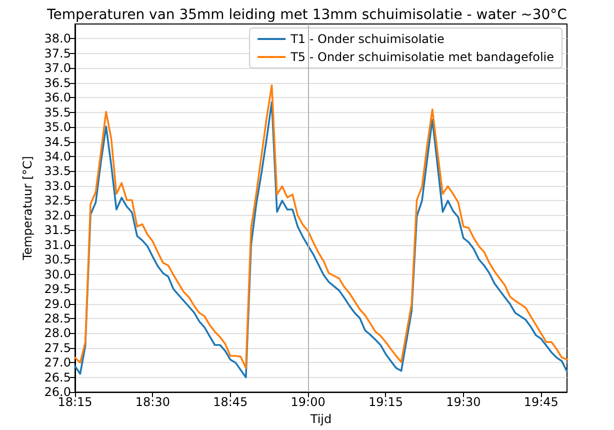 This screenshot has width=614, height=430. Describe the element at coordinates (386, 402) in the screenshot. I see `x-tick-label: 19:15` at that location.